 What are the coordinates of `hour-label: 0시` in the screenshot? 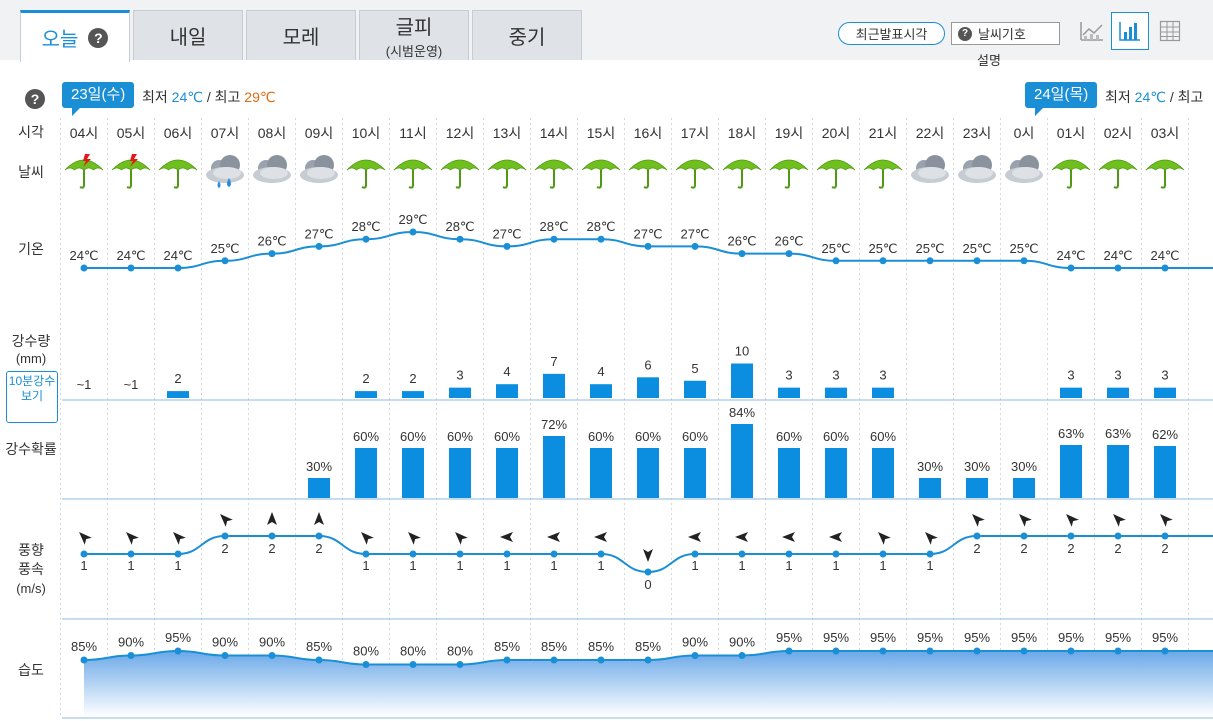 It's located at (1024, 133).